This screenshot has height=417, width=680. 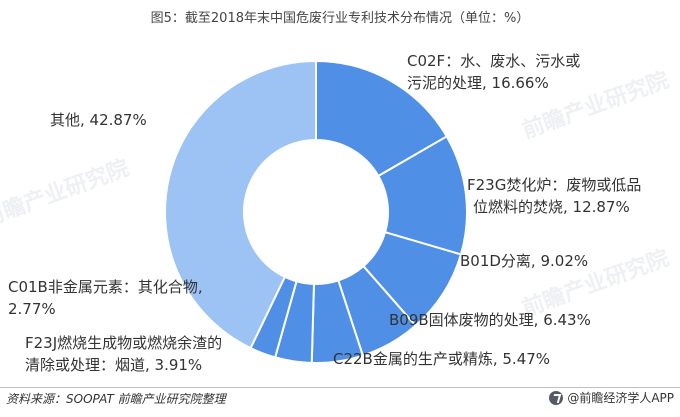 I want to click on source-note: 资料来源：SOOPAT 前瞻产业研究院整理, so click(x=116, y=399).